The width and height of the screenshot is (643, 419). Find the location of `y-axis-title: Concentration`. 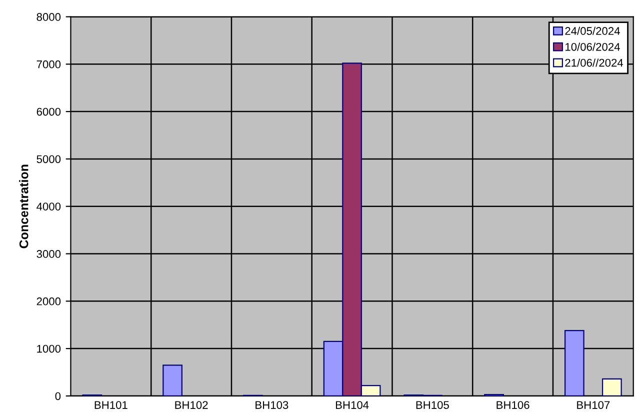

y-axis-title: Concentration is located at coordinates (23, 206).